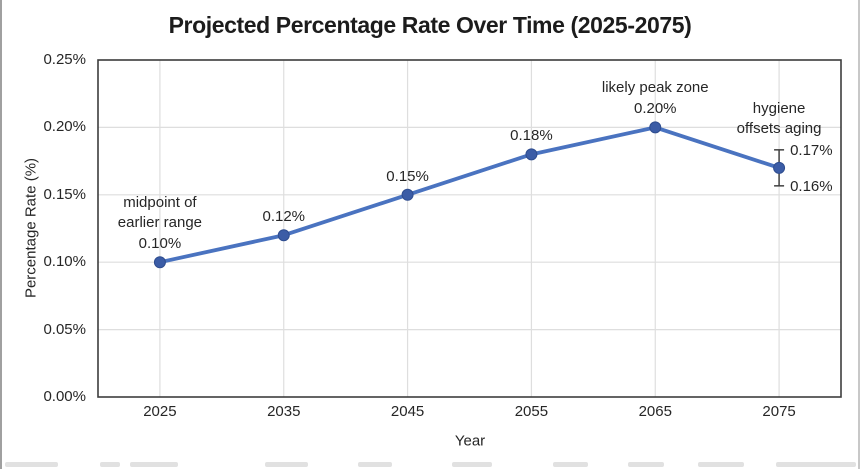 The height and width of the screenshot is (469, 860). Describe the element at coordinates (407, 176) in the screenshot. I see `point-label: 0.15%` at that location.